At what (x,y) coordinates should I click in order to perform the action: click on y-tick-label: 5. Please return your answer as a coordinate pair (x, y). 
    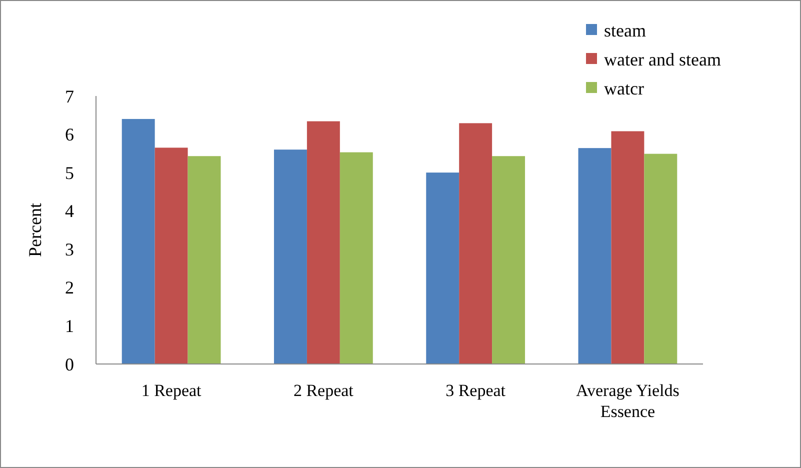
    Looking at the image, I should click on (69, 172).